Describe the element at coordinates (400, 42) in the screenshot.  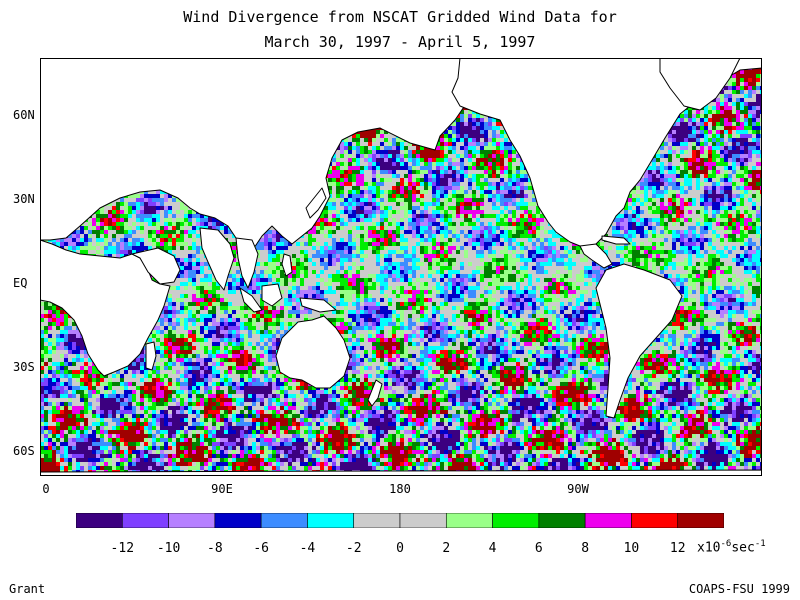
I see `map-title-line2: March 30, 1997 - April 5, 1997` at that location.